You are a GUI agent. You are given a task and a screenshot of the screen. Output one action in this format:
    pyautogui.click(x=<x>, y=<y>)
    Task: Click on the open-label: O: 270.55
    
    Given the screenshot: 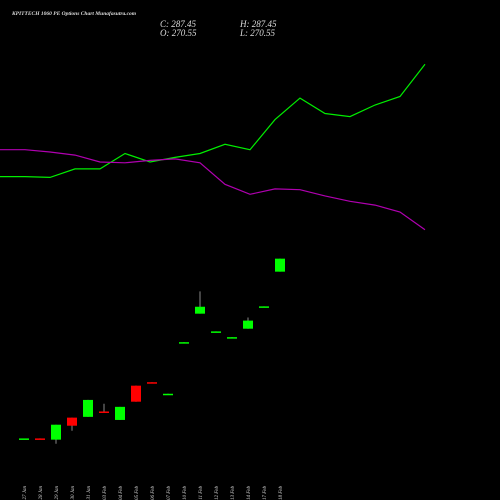 What is the action you would take?
    pyautogui.click(x=178, y=33)
    